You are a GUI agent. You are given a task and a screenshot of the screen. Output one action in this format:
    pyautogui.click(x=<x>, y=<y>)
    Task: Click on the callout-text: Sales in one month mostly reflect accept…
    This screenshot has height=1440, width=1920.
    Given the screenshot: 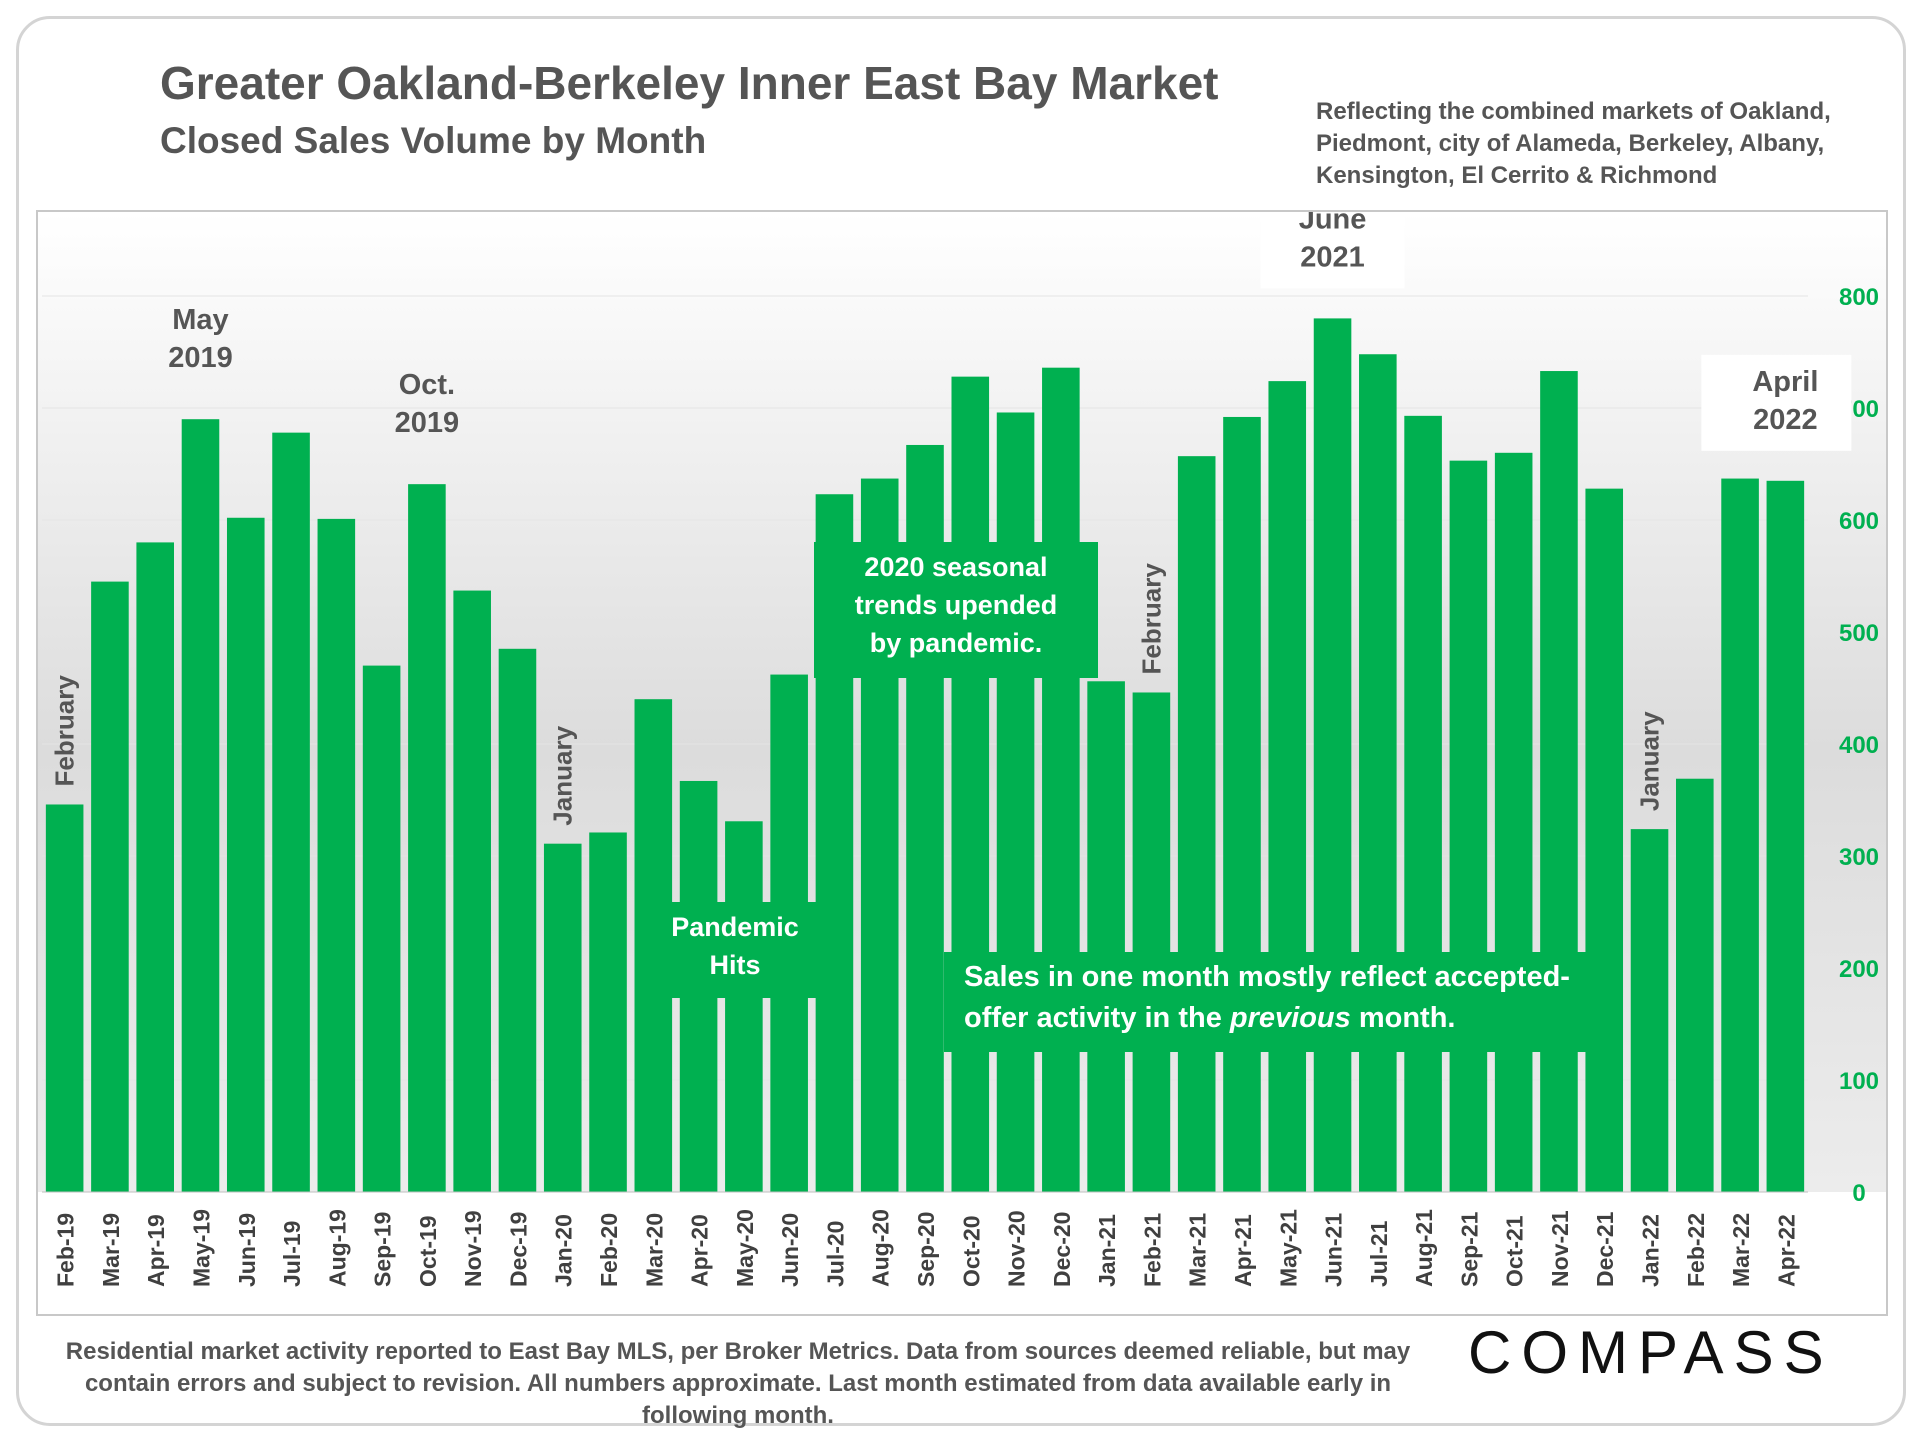 What is the action you would take?
    pyautogui.click(x=1267, y=977)
    